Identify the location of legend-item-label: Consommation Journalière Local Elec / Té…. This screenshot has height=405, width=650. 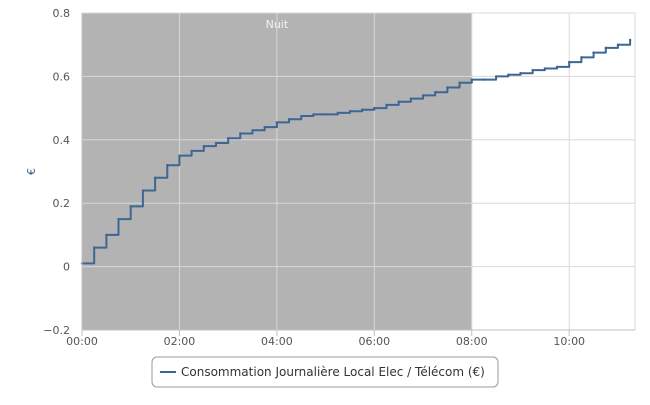
(333, 372).